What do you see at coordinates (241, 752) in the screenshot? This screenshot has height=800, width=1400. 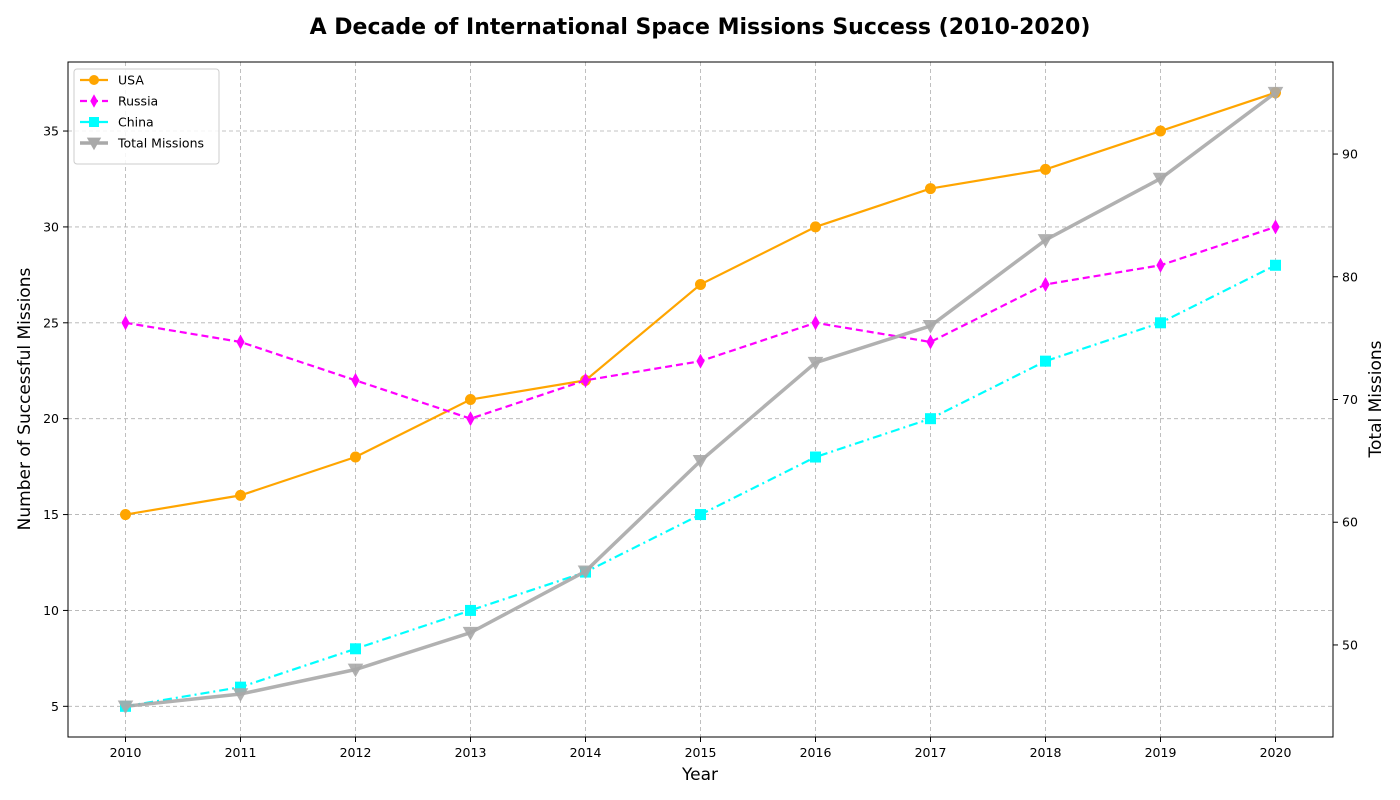 I see `x-tick-label: 2011` at bounding box center [241, 752].